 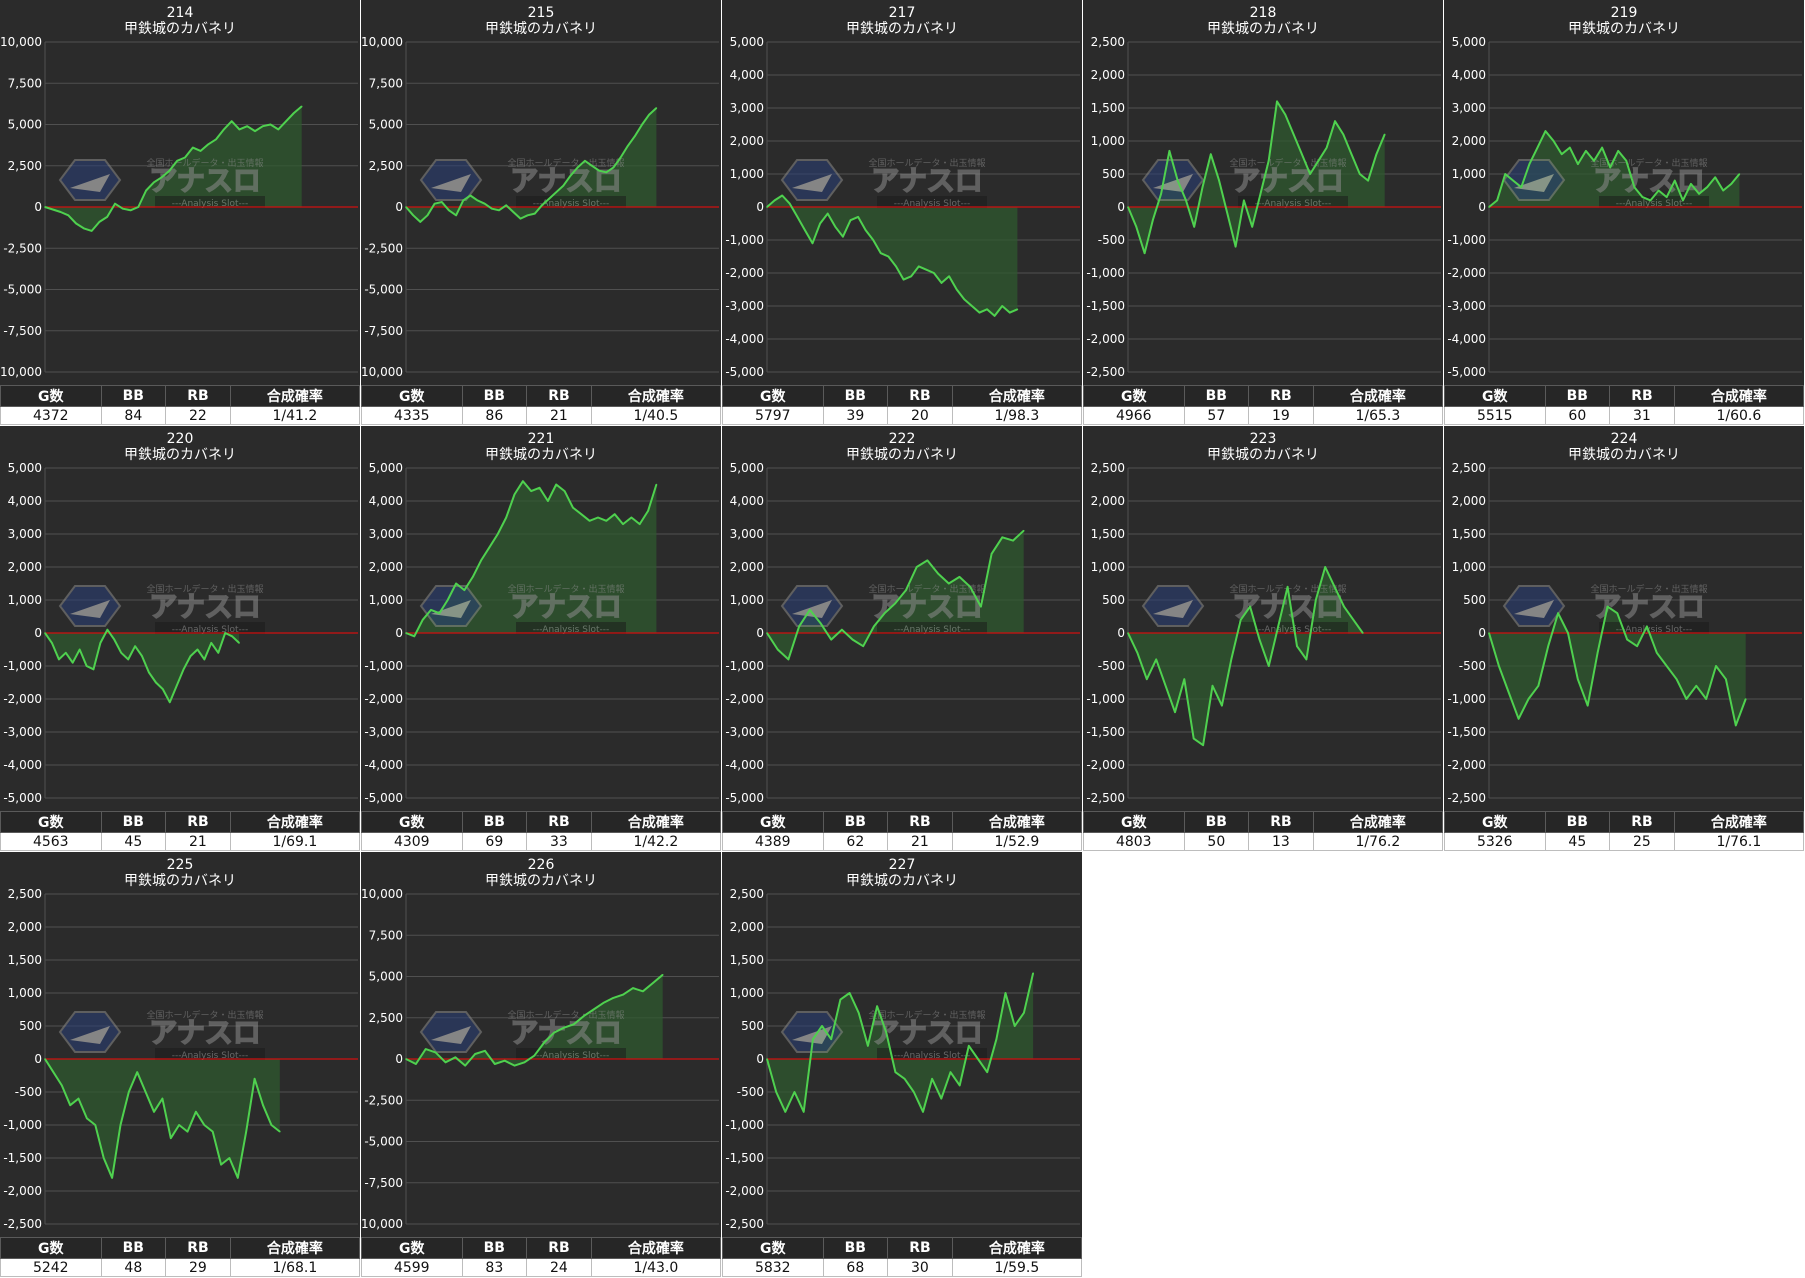 I want to click on stats-table: G数 BB RB 合成確率 4599 83 24 1/43.0, so click(x=541, y=1257).